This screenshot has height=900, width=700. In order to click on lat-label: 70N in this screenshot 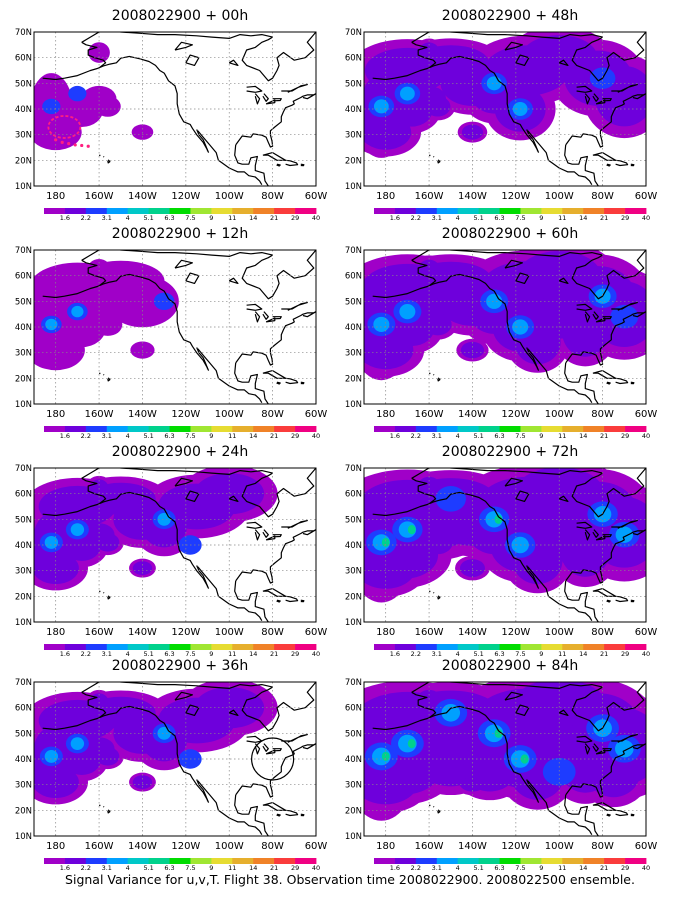, I will do `click(23, 469)`.